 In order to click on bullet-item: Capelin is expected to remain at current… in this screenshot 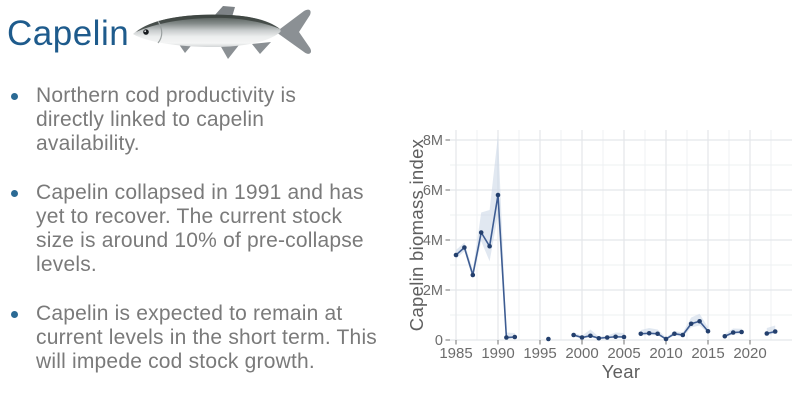, I will do `click(204, 338)`.